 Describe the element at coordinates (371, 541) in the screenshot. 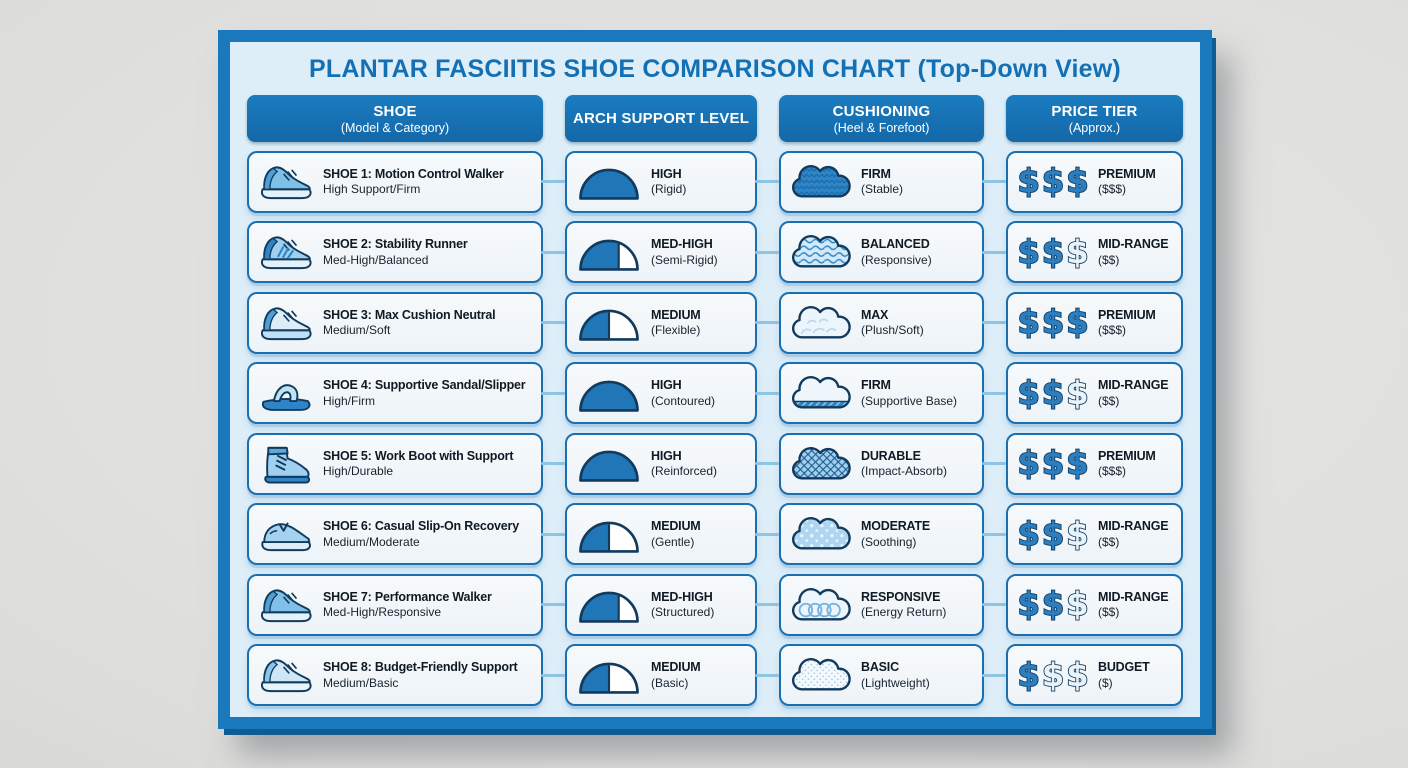

I see `shoe-spec: Medium/Moderate` at that location.